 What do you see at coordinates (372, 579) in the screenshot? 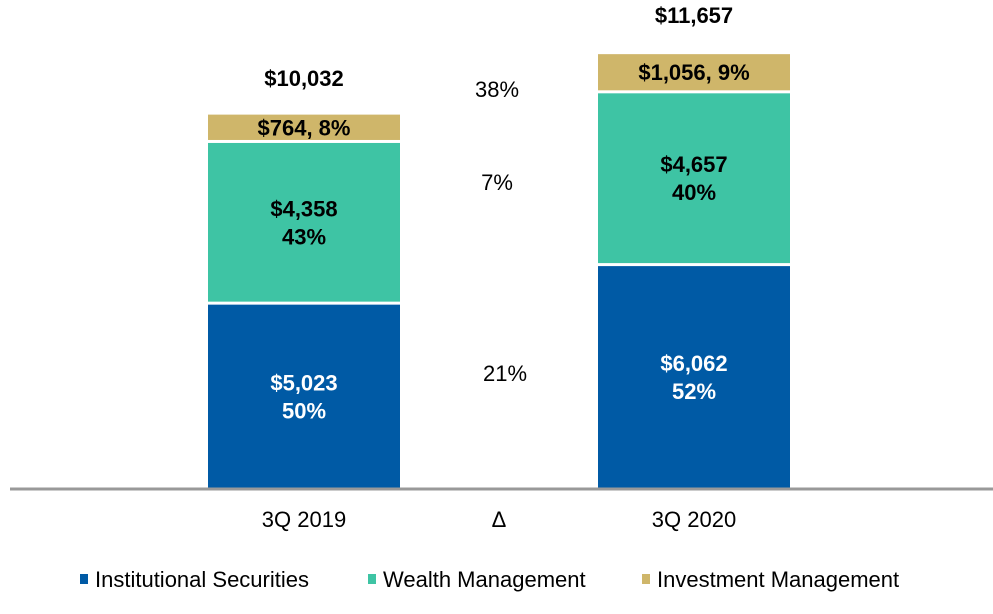
I see `legend-swatch-wealth-management` at bounding box center [372, 579].